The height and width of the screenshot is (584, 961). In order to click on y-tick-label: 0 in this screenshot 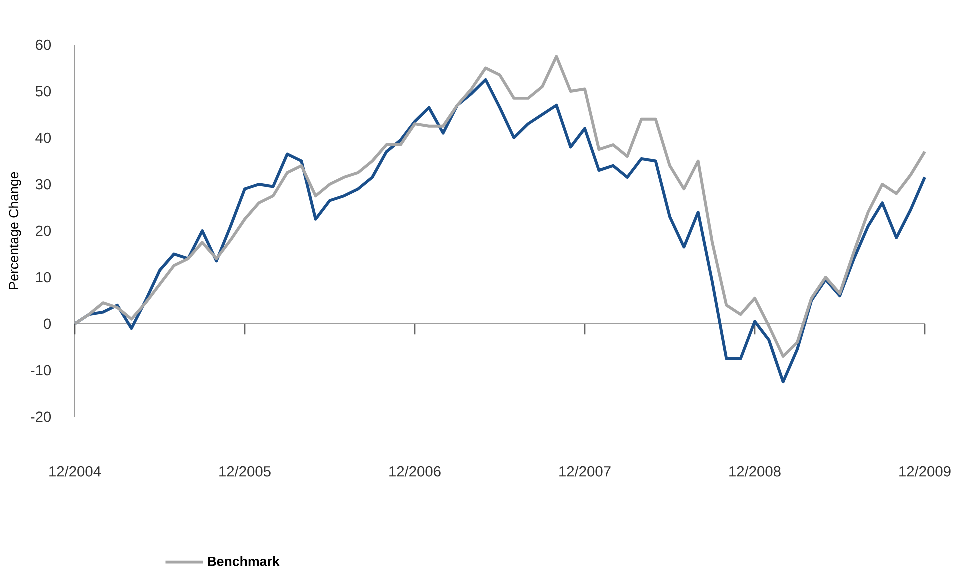, I will do `click(48, 324)`.